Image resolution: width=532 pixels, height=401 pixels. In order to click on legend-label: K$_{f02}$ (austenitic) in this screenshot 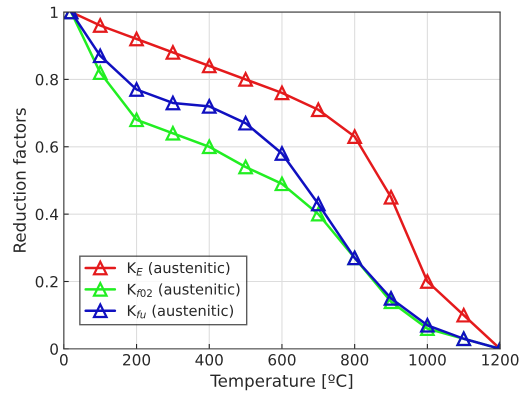, I will do `click(184, 290)`.